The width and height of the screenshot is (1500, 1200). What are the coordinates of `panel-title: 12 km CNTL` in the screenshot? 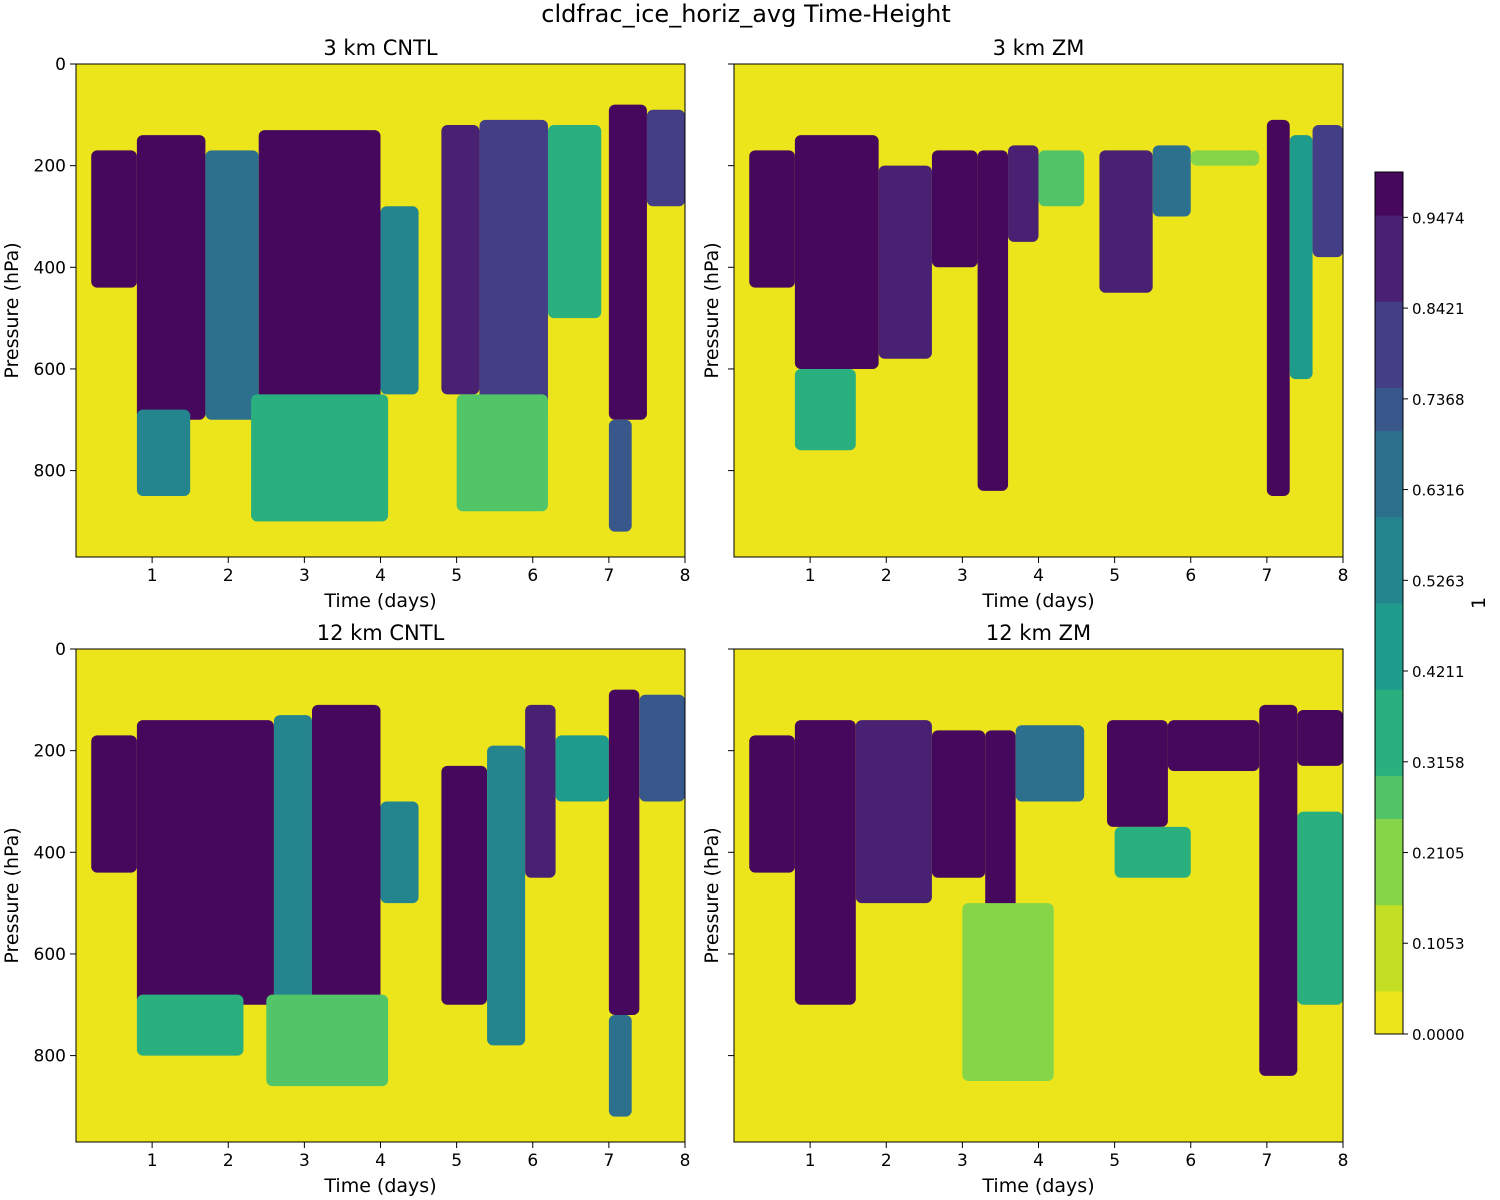 It's located at (381, 633).